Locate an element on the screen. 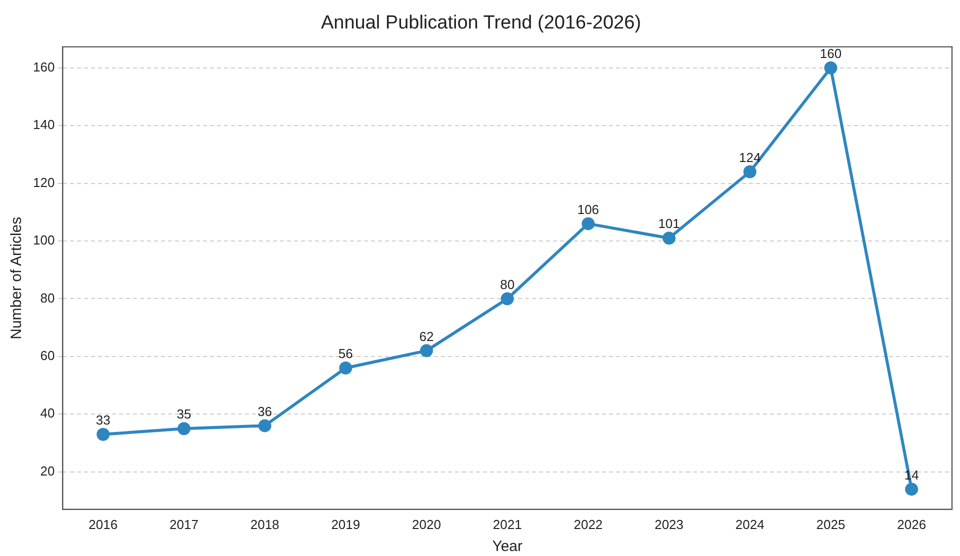  x-tick-label: 2026 is located at coordinates (911, 524).